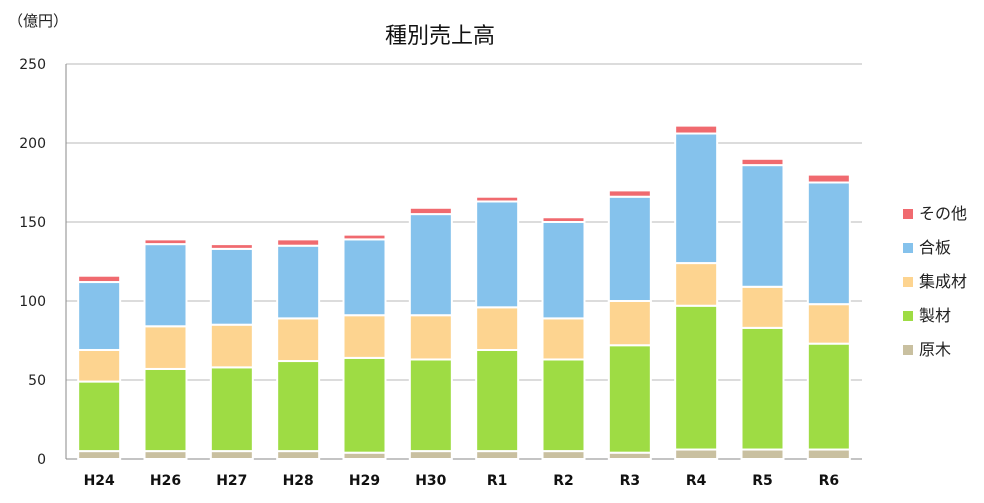 Image resolution: width=984 pixels, height=503 pixels. What do you see at coordinates (630, 481) in the screenshot?
I see `x-tick-label: R3` at bounding box center [630, 481].